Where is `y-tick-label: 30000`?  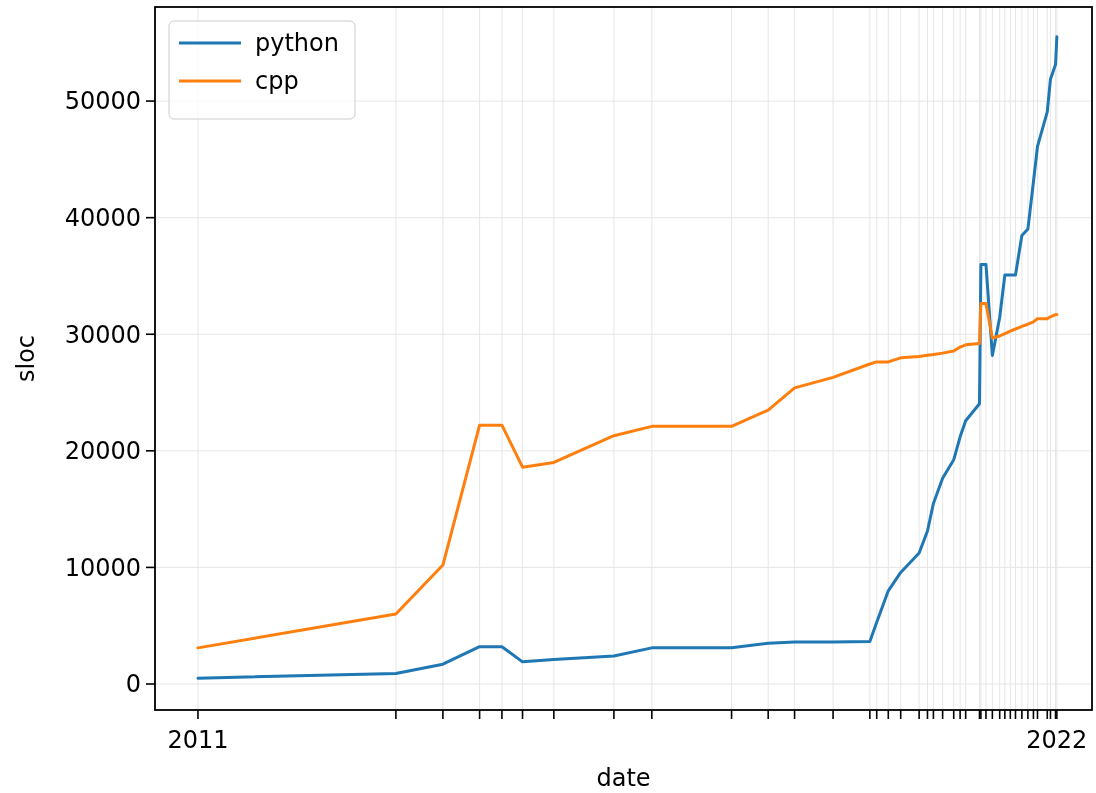 y-tick-label: 30000 is located at coordinates (102, 334).